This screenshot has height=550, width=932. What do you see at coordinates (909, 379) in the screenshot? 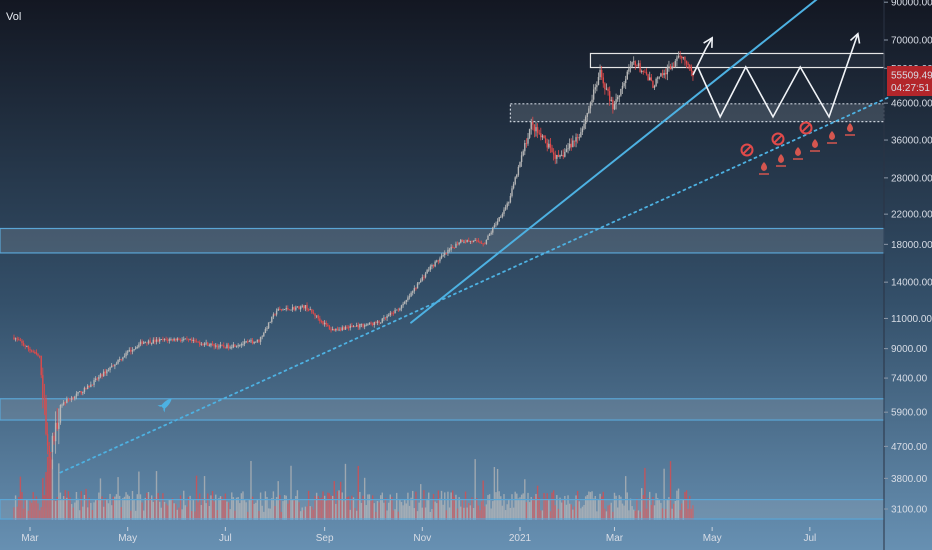
I see `y-tick-label: 7400.00` at bounding box center [909, 379].